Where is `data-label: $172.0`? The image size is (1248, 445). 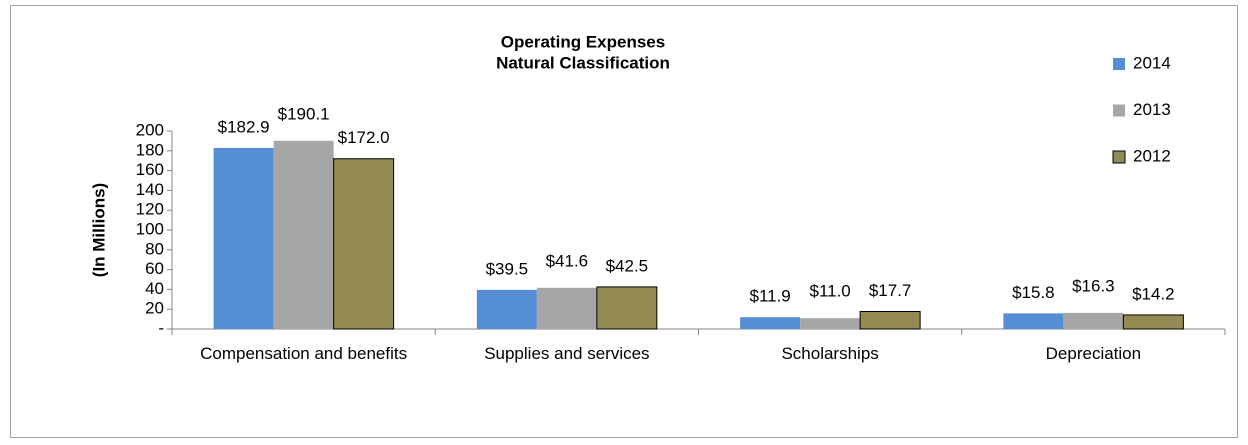
data-label: $172.0 is located at coordinates (364, 137).